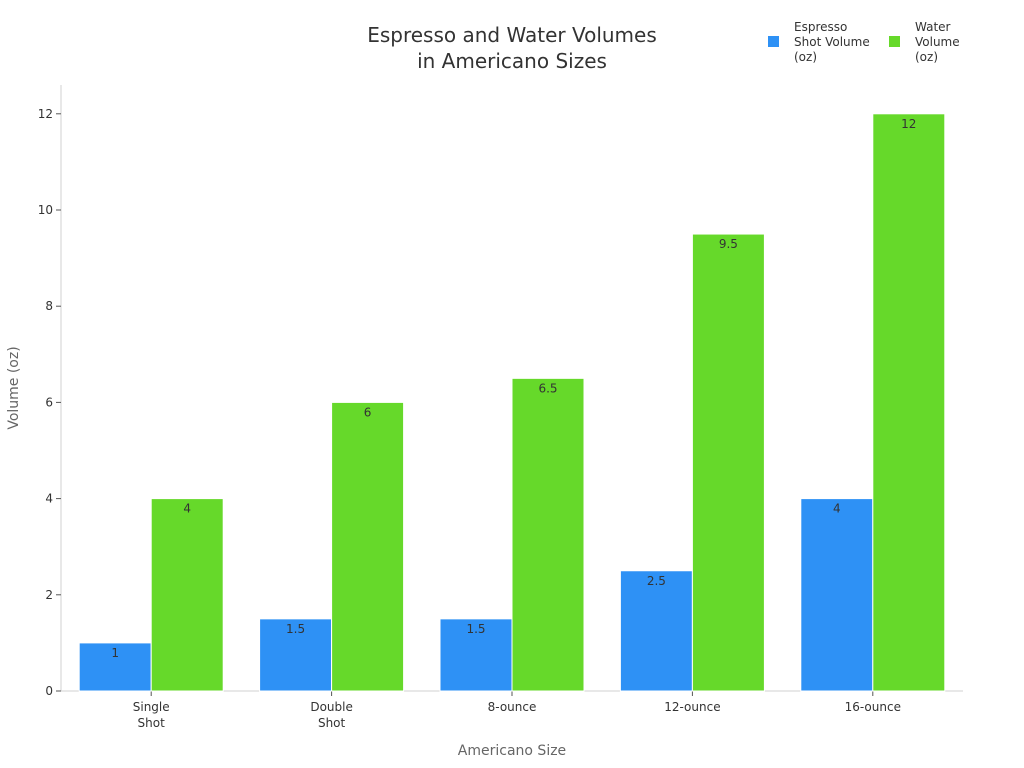 This screenshot has height=768, width=1024. What do you see at coordinates (656, 581) in the screenshot?
I see `espresso-value-label: 2.5` at bounding box center [656, 581].